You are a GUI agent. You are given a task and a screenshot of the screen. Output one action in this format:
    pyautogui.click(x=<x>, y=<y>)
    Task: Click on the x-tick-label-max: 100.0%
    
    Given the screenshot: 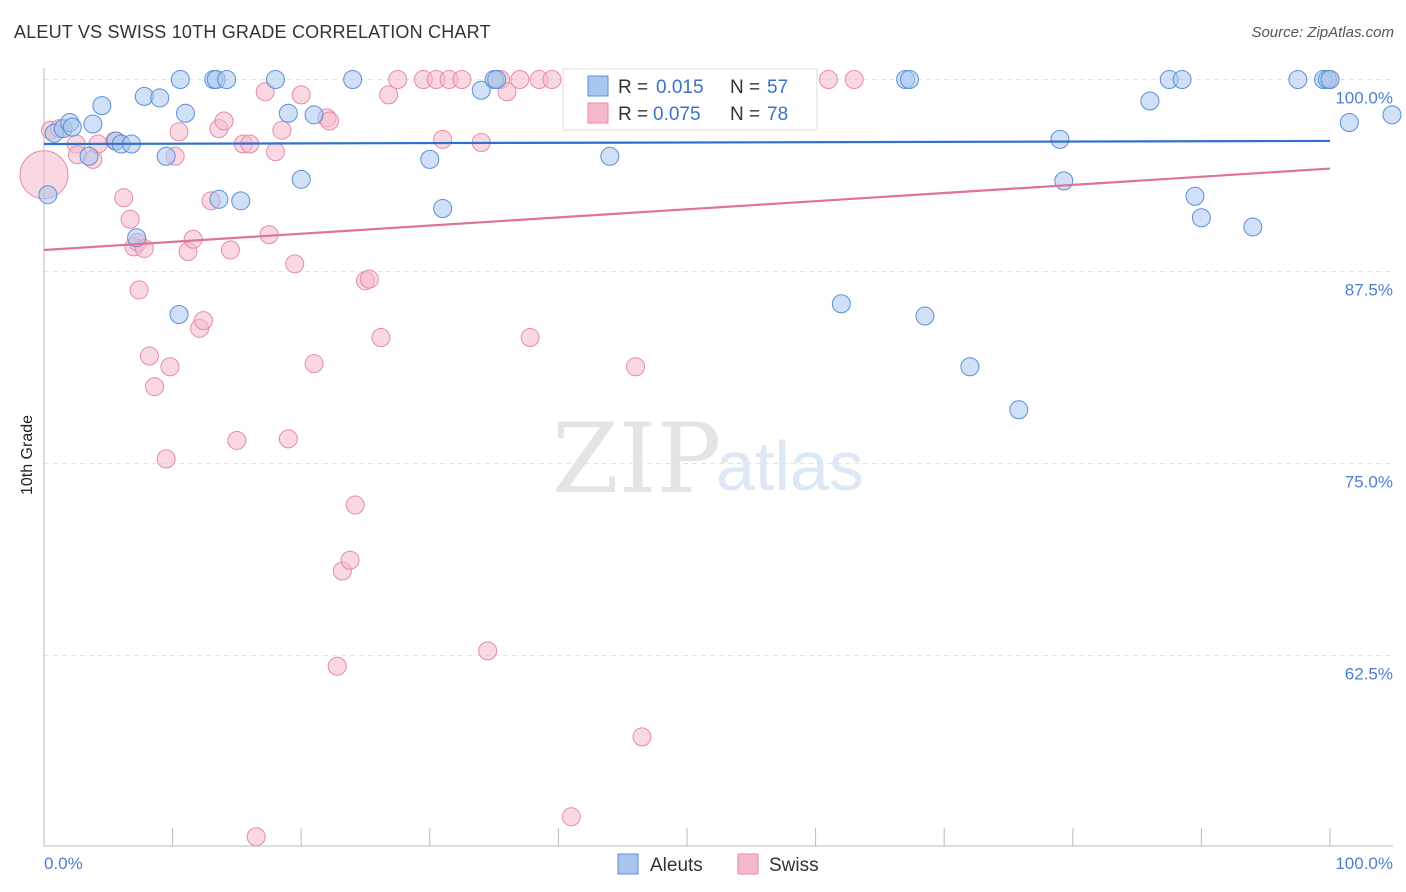 What is the action you would take?
    pyautogui.click(x=1364, y=863)
    